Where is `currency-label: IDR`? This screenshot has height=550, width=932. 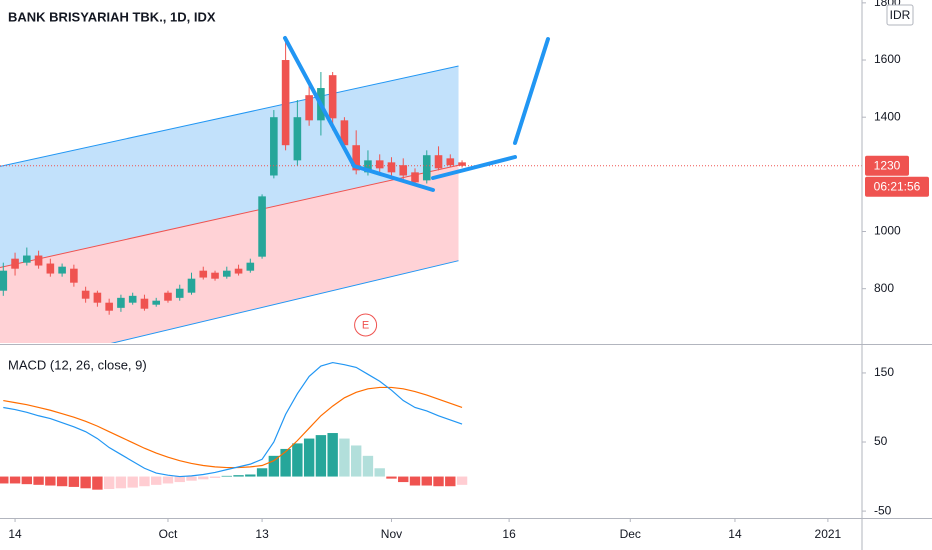
currency-label: IDR is located at coordinates (900, 15).